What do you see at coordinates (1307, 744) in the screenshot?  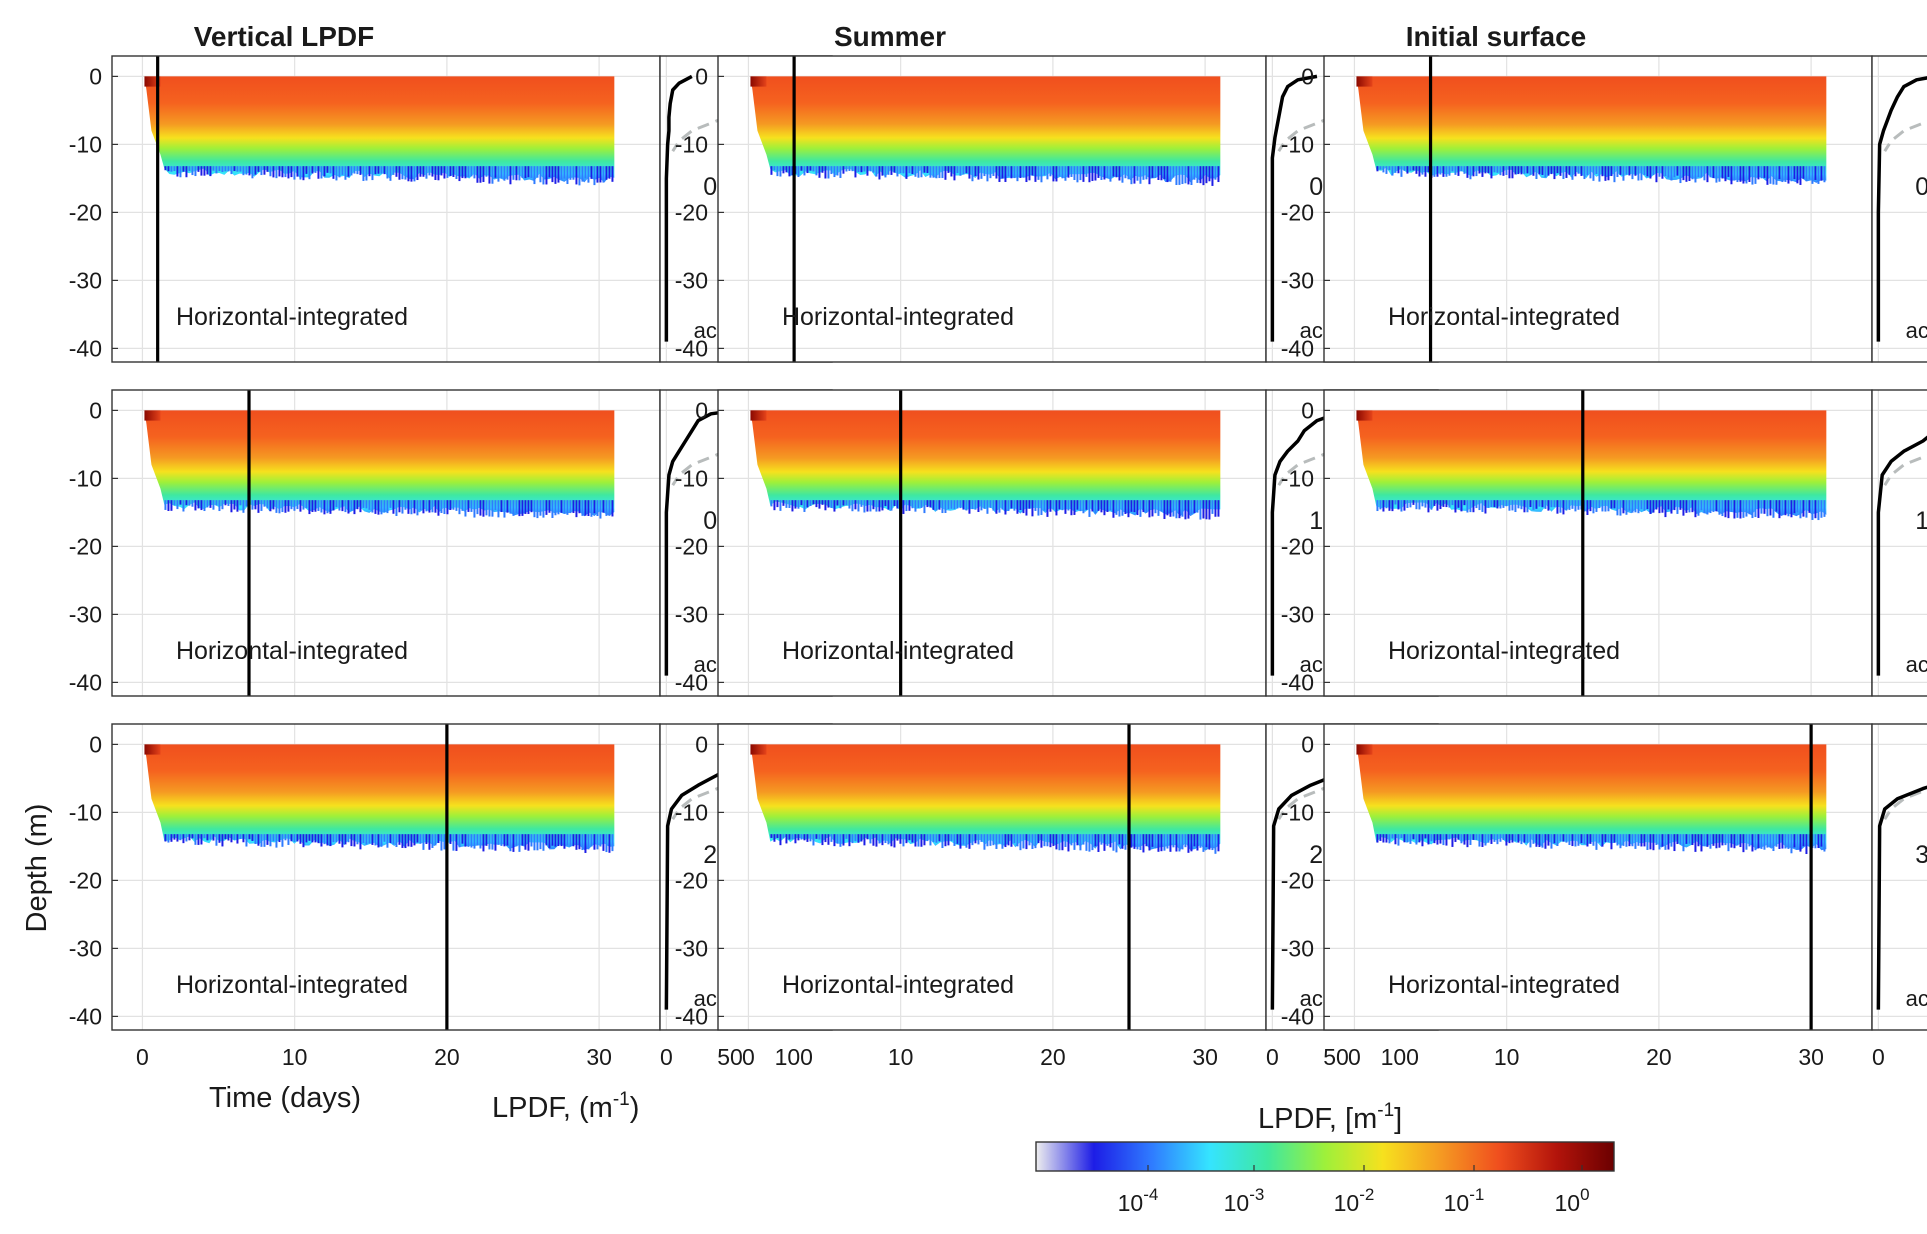 I see `y-tick-label: 0` at bounding box center [1307, 744].